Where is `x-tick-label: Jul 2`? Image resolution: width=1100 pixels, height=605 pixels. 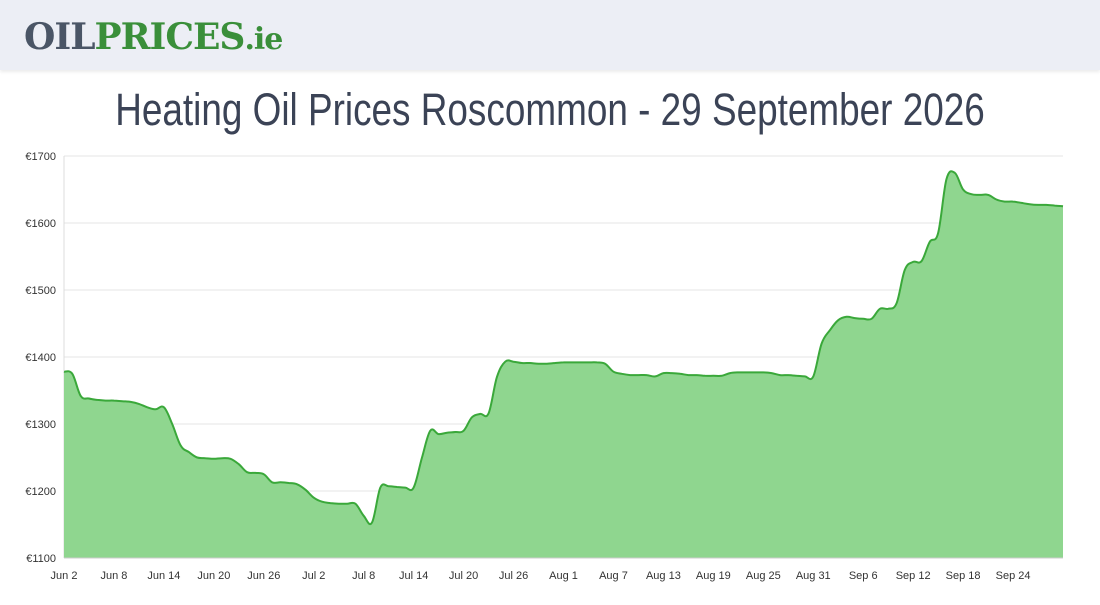 x-tick-label: Jul 2 is located at coordinates (313, 576).